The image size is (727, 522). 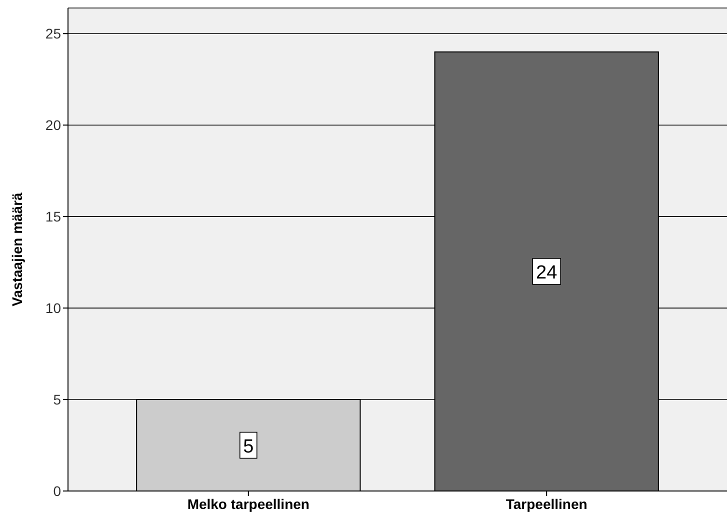 I want to click on y-tick-label: 5, so click(x=57, y=400).